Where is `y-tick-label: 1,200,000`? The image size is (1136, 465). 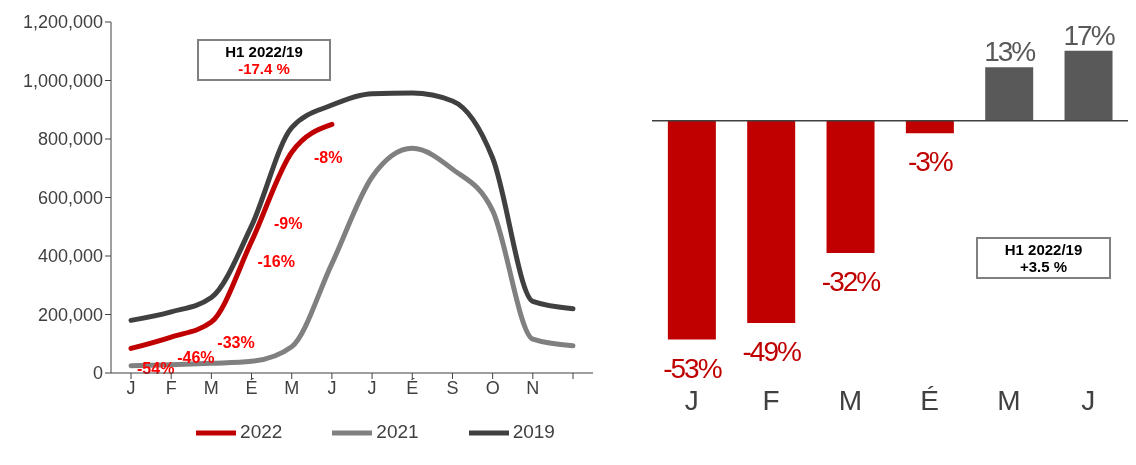
y-tick-label: 1,200,000 is located at coordinates (62, 22).